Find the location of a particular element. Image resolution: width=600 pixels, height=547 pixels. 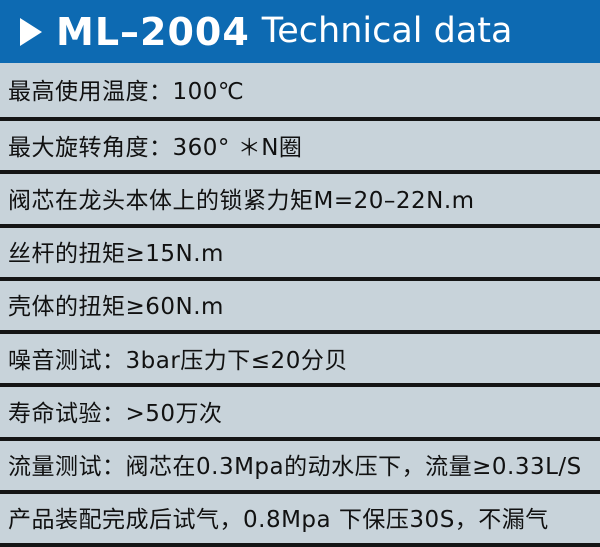

spec-row-air-tightness-test: 产品装配完成后试气，0.8Mpa 下保压30S，不漏气 is located at coordinates (300, 520).